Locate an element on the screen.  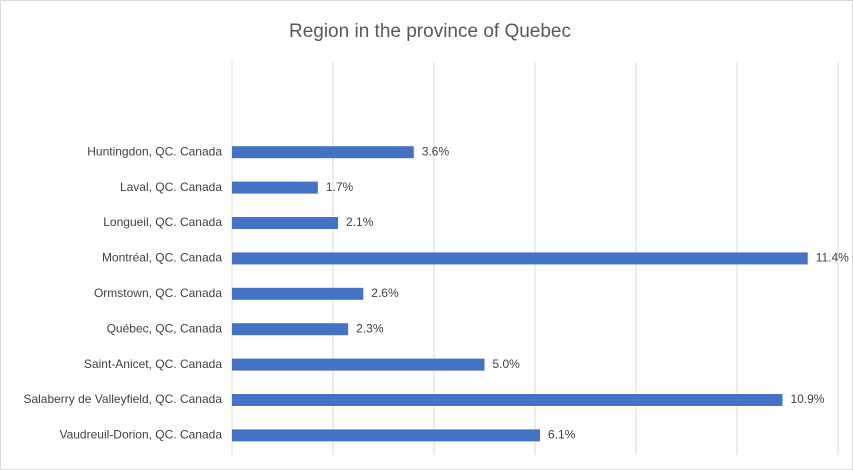
data-label: 5.0% is located at coordinates (507, 364).